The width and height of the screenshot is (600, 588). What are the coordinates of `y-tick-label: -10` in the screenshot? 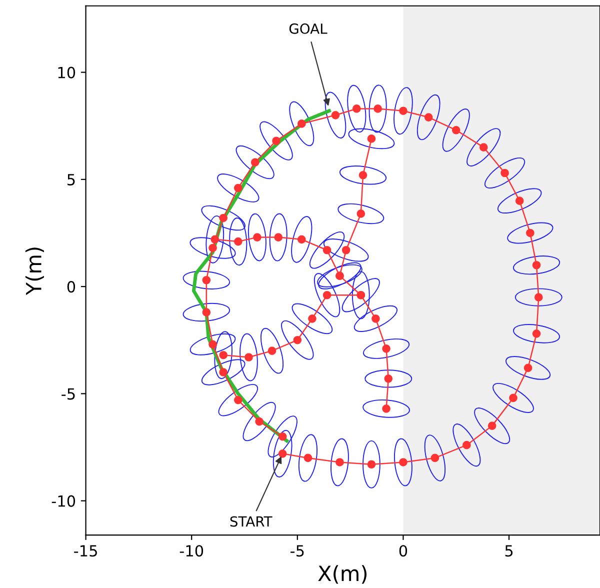 It's located at (64, 501).